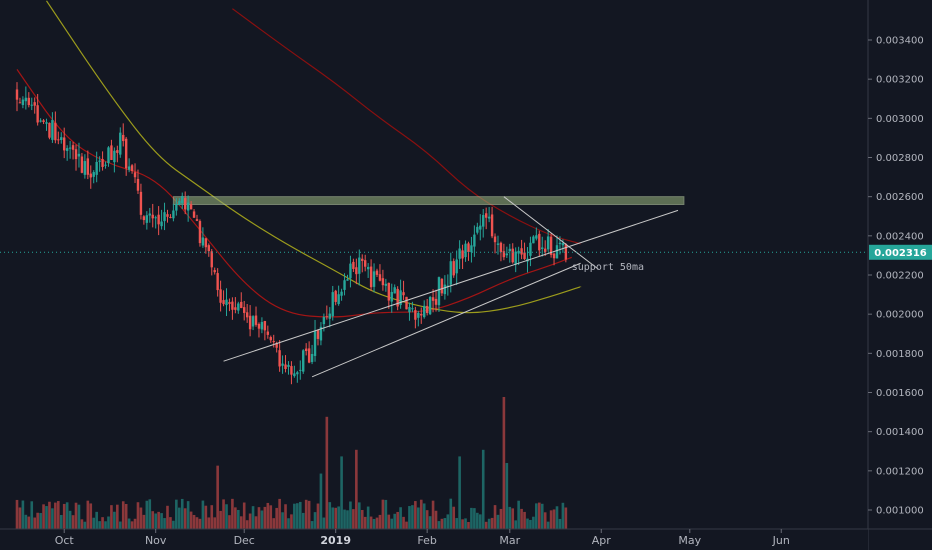 Image resolution: width=932 pixels, height=550 pixels. What do you see at coordinates (428, 201) in the screenshot?
I see `resistance-zone` at bounding box center [428, 201].